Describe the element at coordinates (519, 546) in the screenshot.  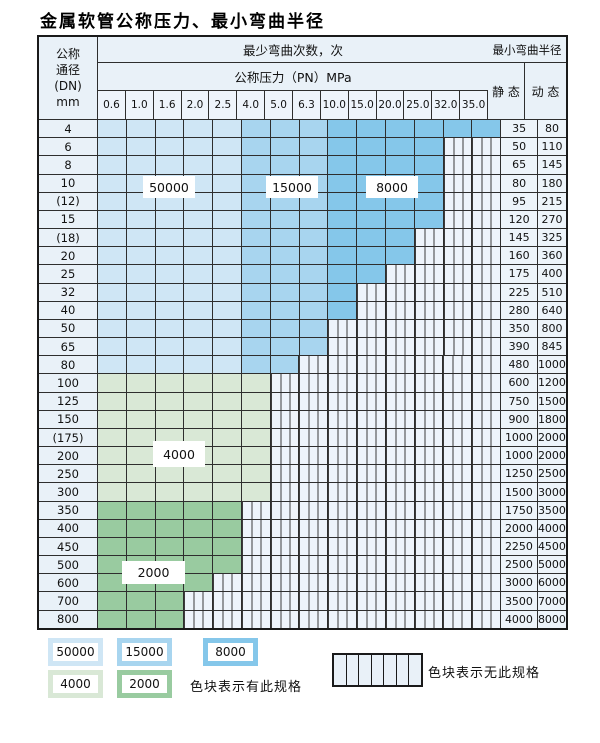
I see `static-radius-cell: 2250` at that location.